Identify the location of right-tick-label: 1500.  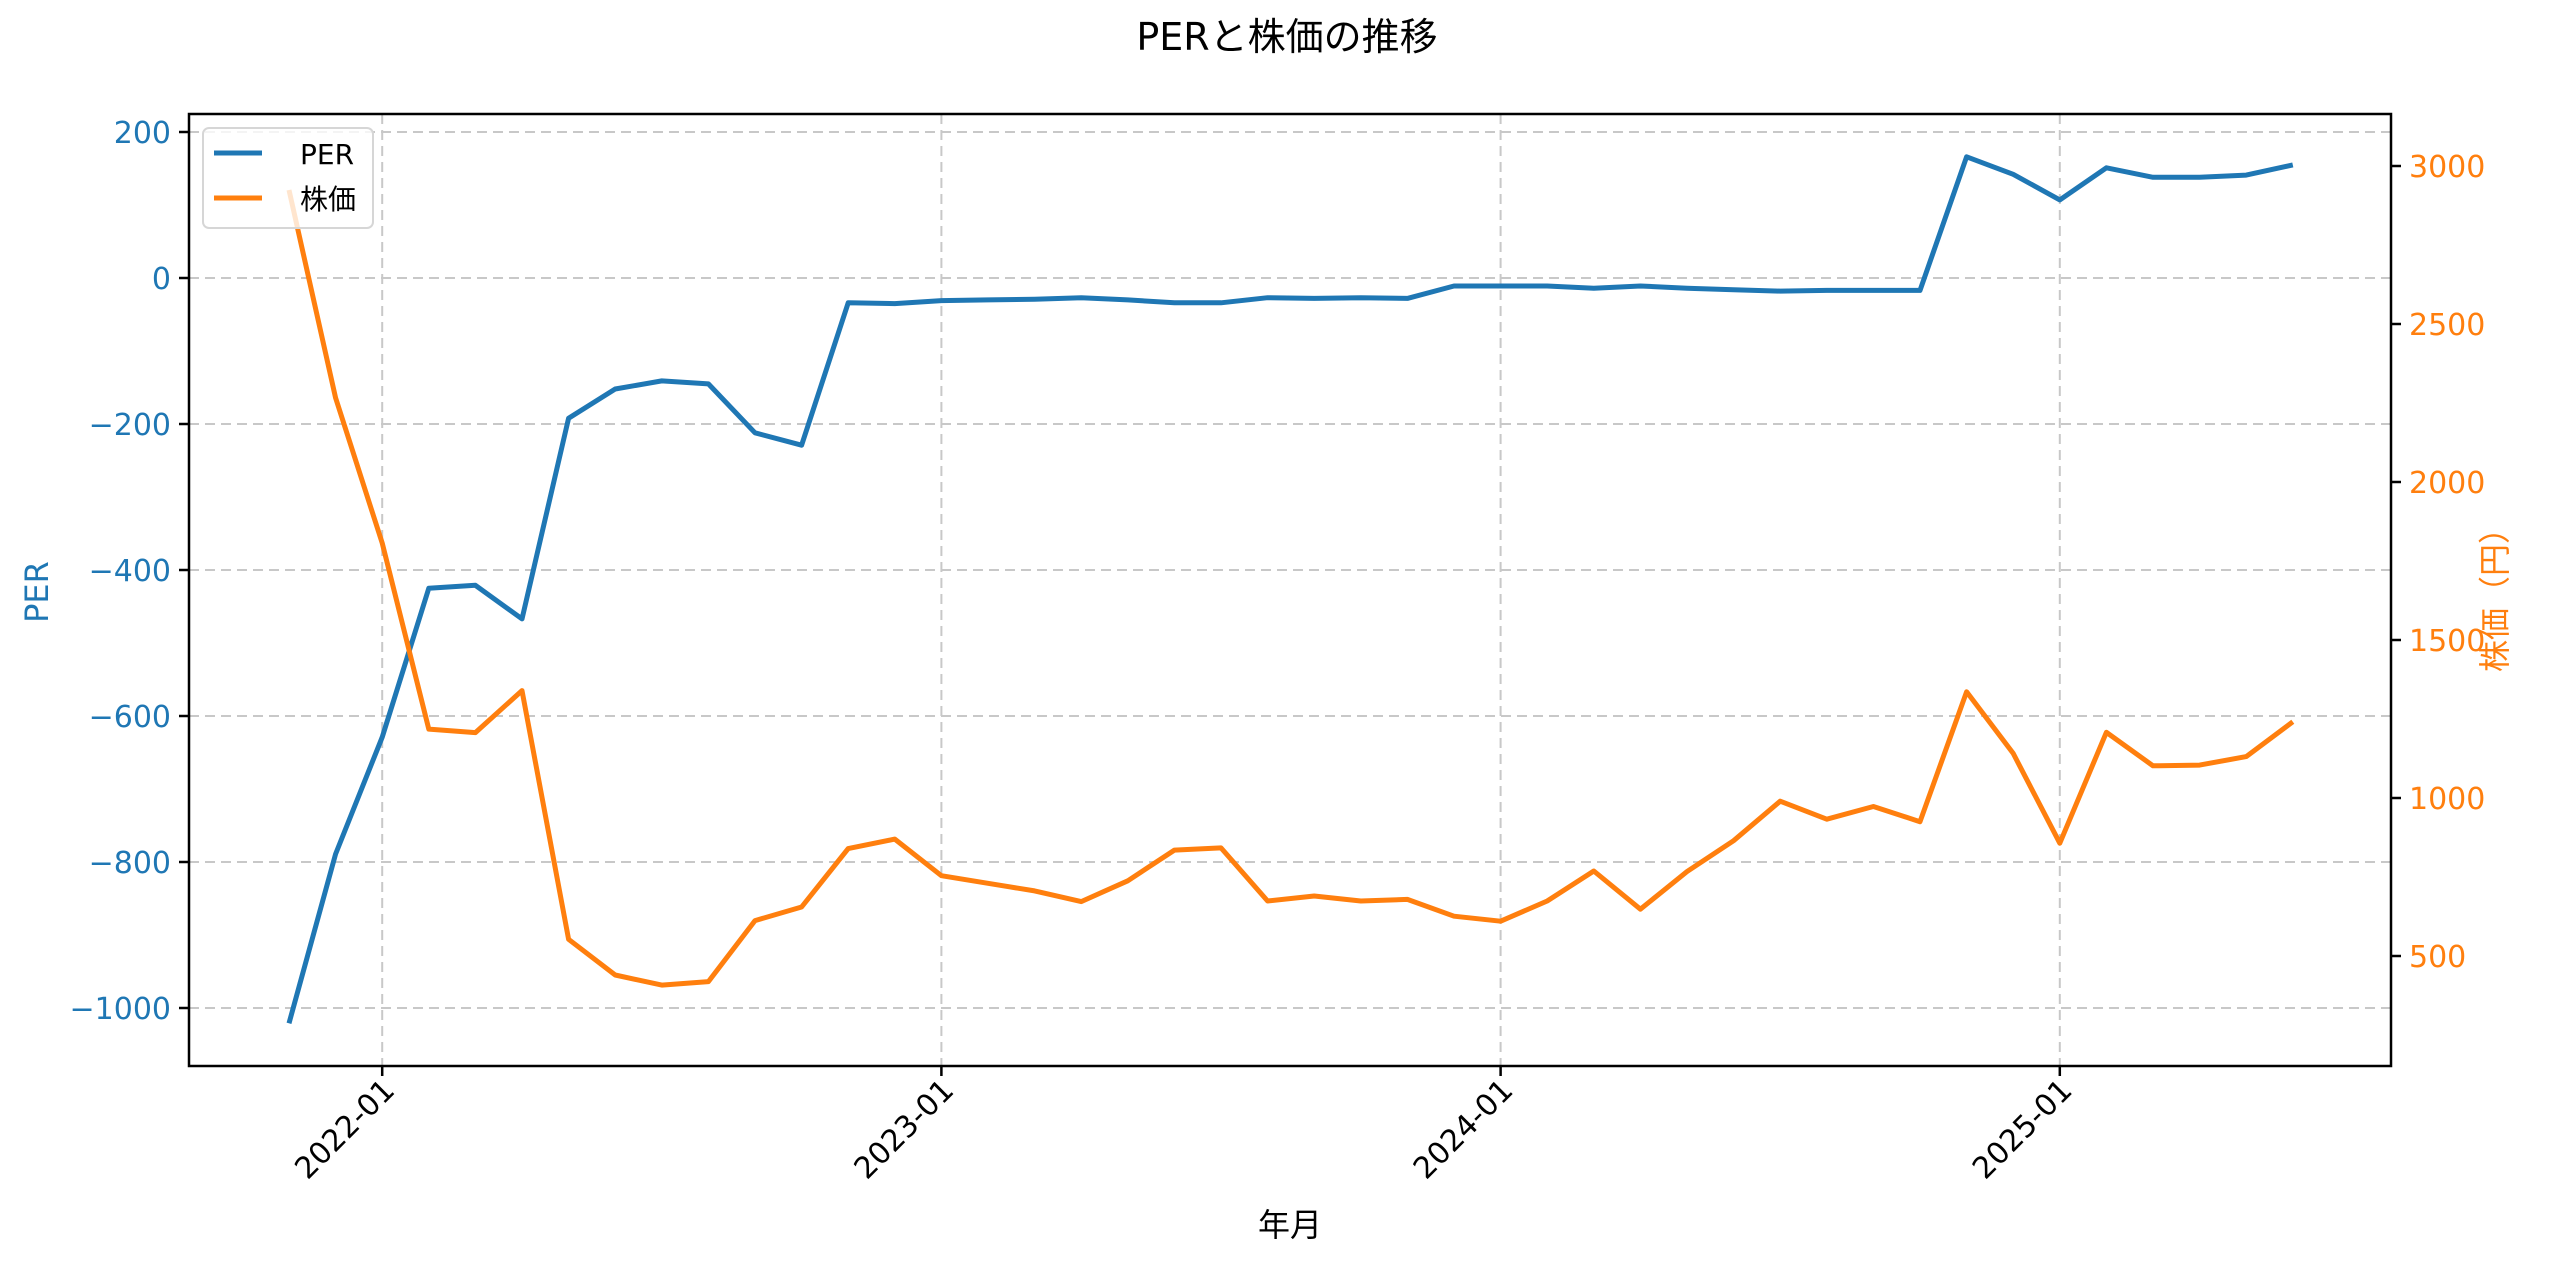
(2447, 641).